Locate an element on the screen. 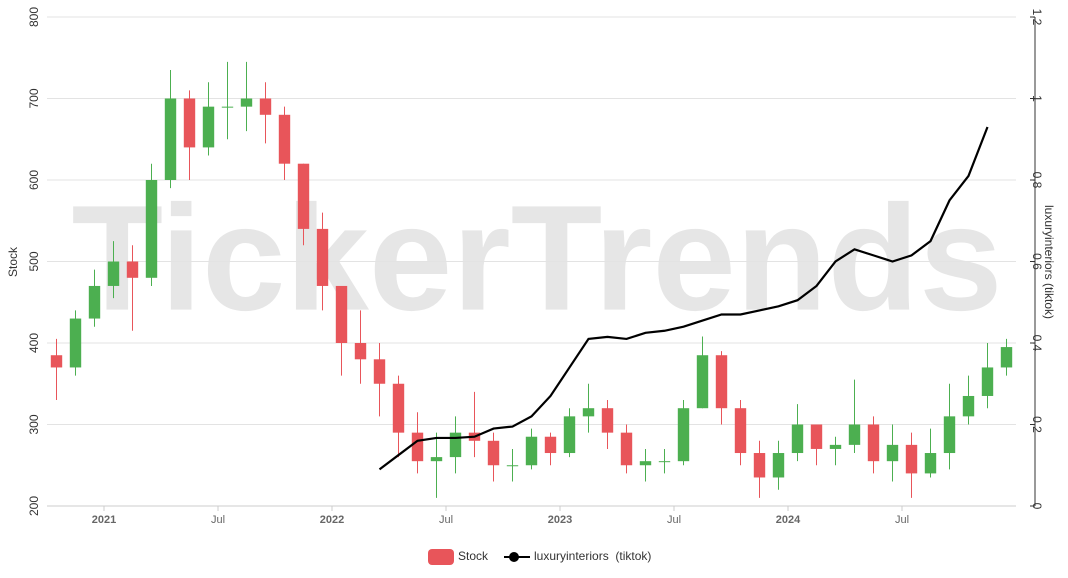 The image size is (1068, 578). x-tick-label: 2022 is located at coordinates (332, 520).